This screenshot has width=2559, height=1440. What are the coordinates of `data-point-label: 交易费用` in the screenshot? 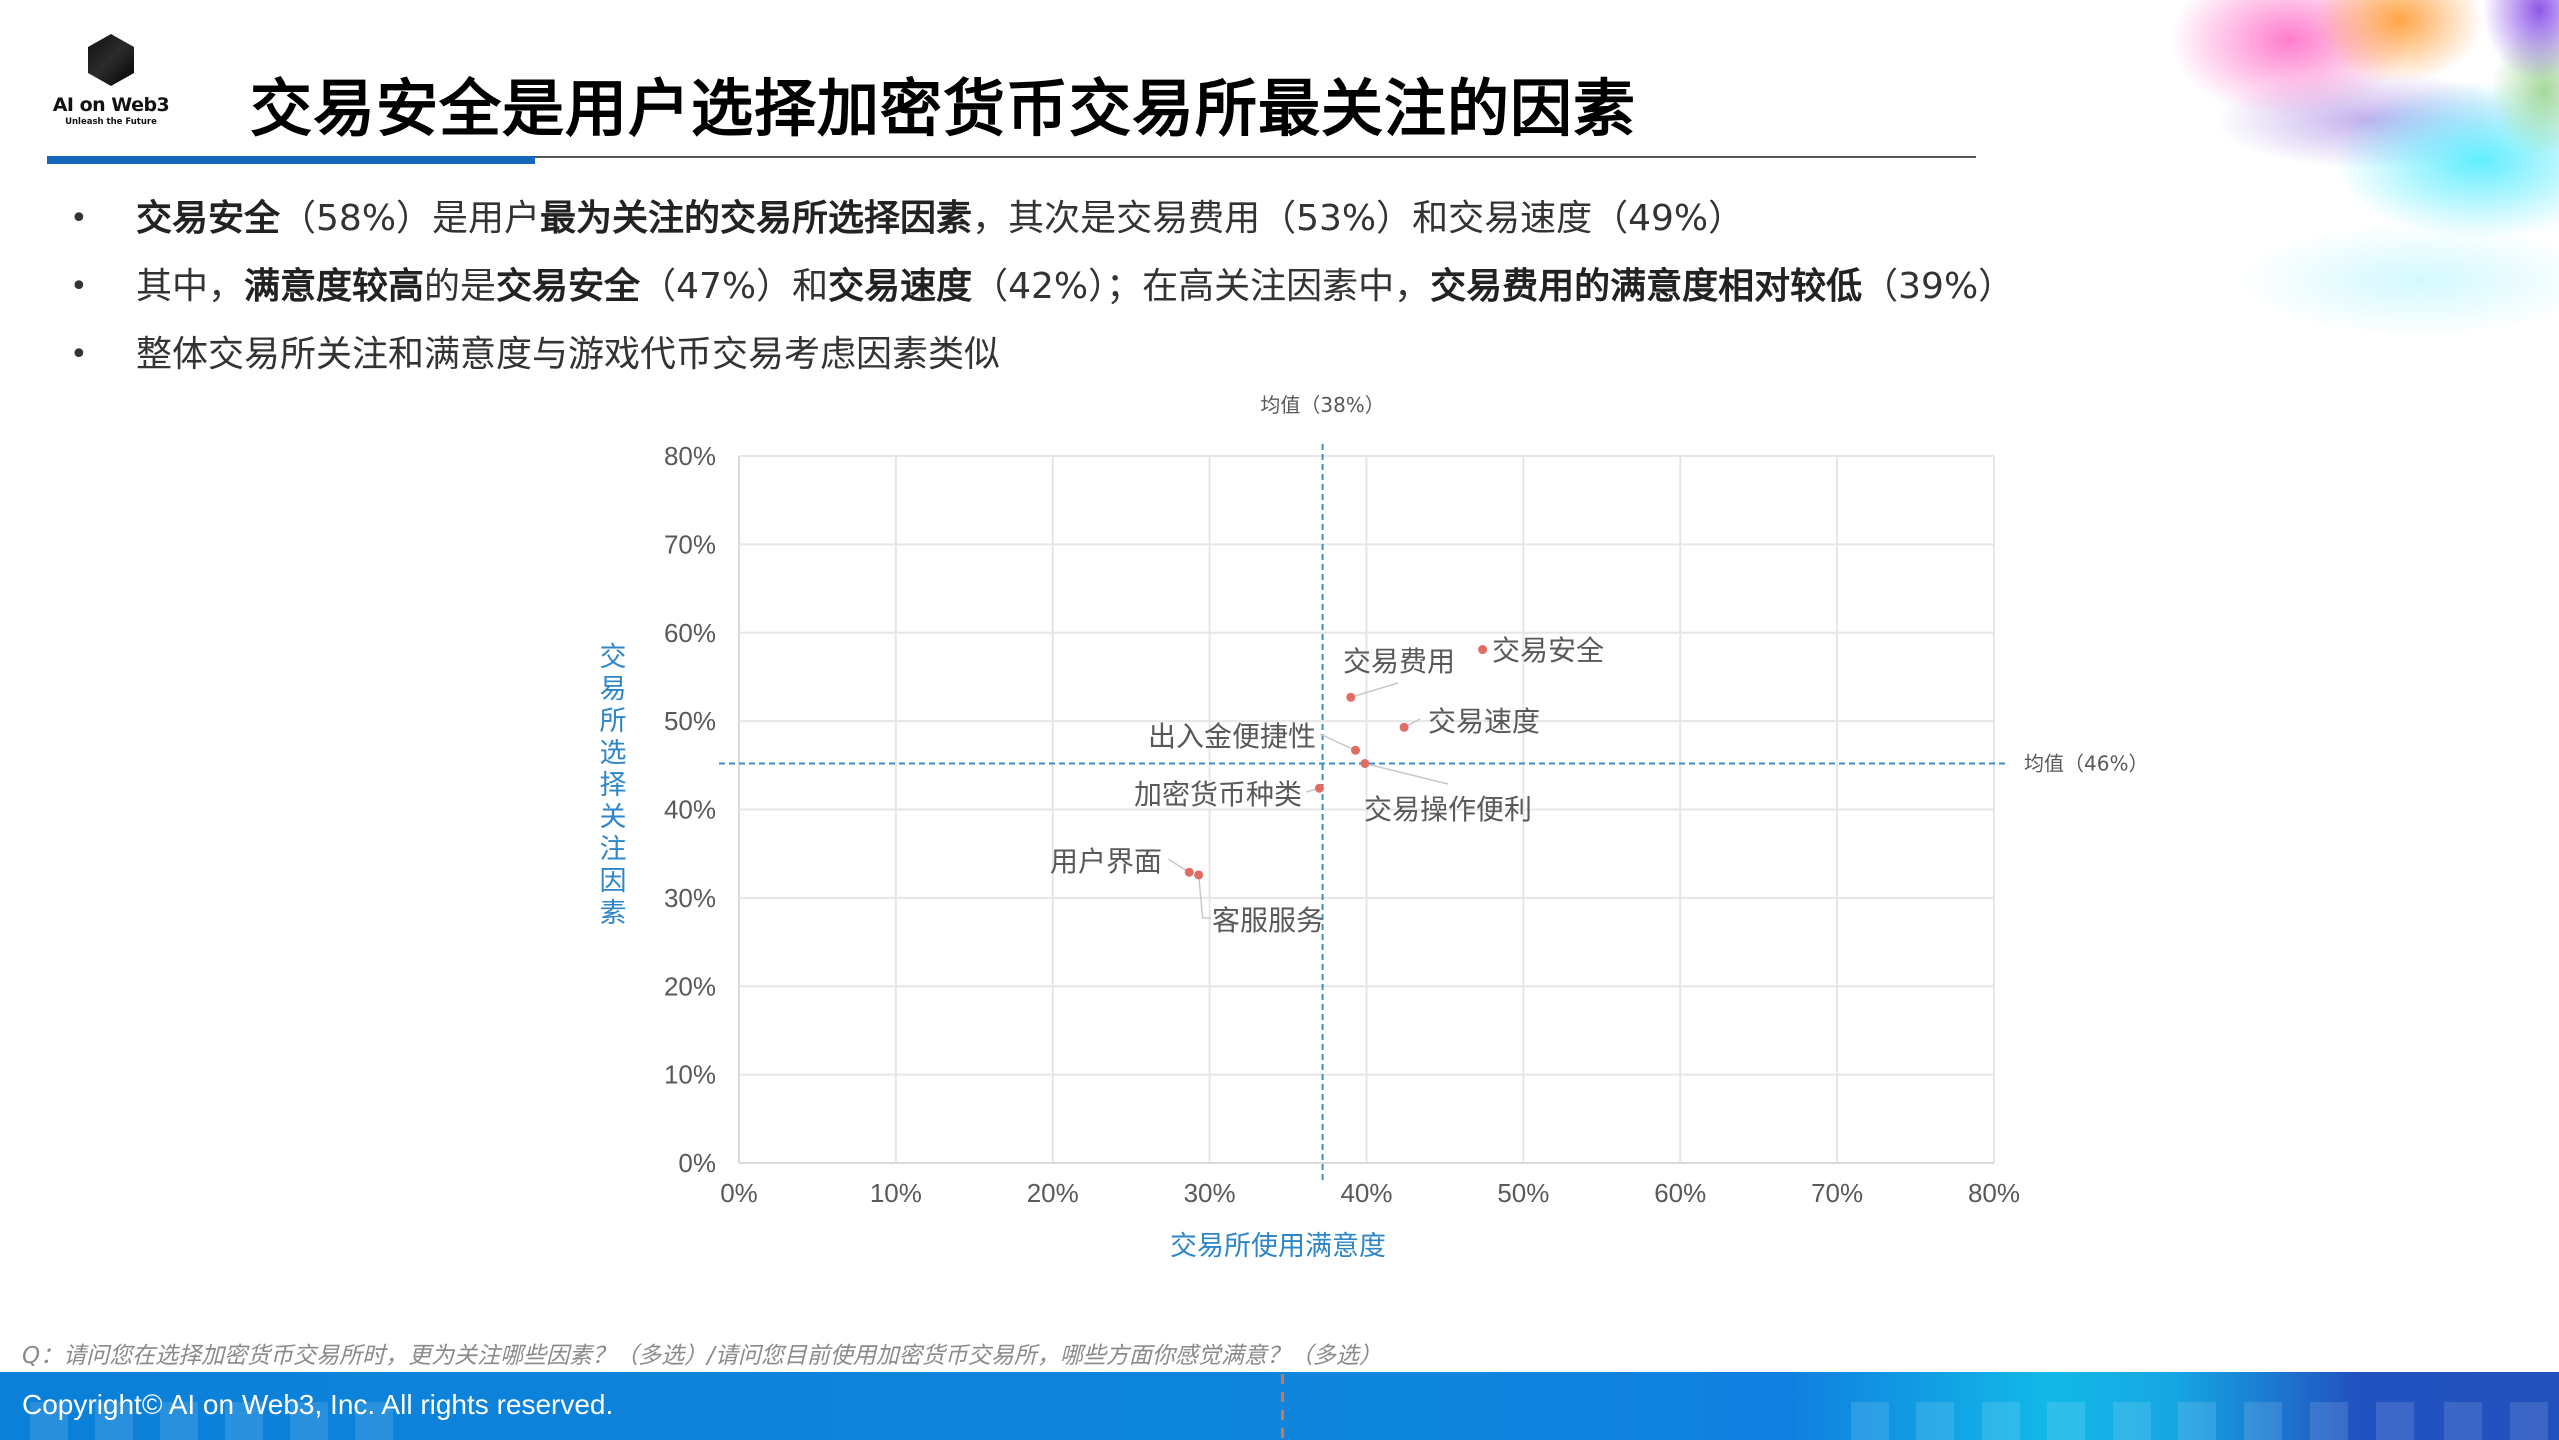 It's located at (1399, 661).